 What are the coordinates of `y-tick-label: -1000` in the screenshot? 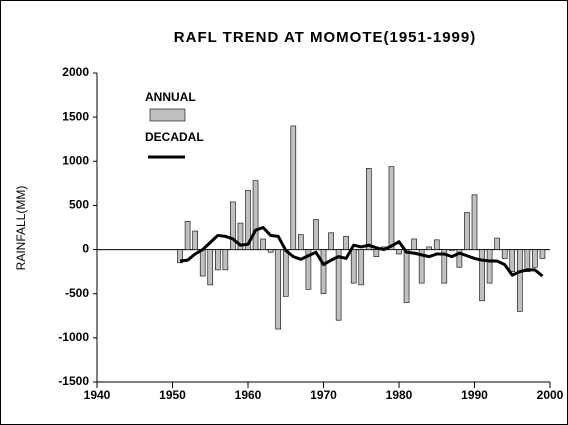 It's located at (73, 337).